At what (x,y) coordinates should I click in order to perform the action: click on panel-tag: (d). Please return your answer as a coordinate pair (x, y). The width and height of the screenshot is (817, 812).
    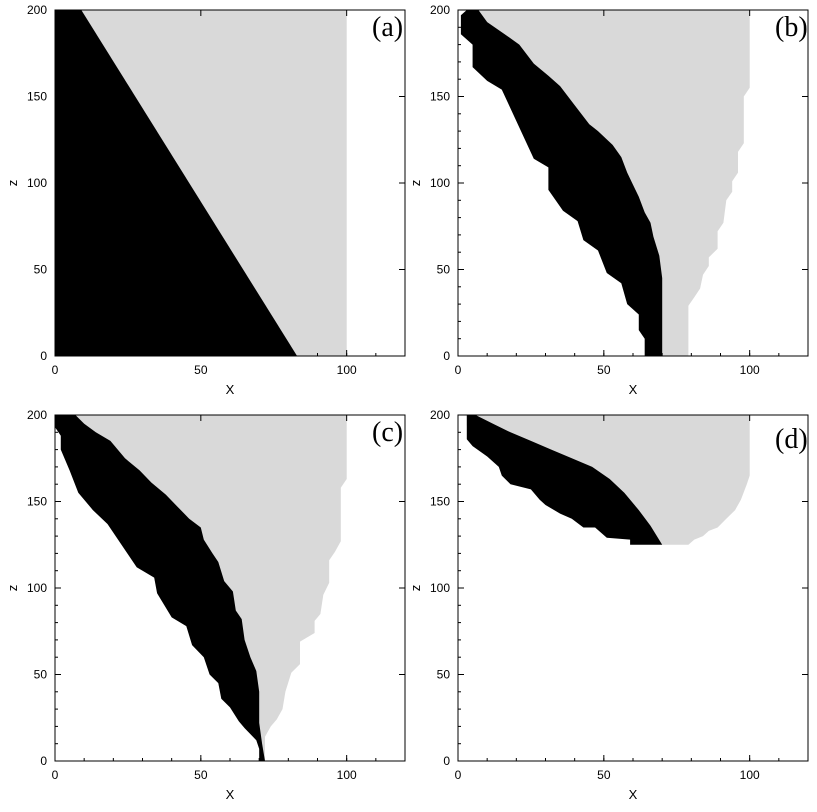
    Looking at the image, I should click on (791, 439).